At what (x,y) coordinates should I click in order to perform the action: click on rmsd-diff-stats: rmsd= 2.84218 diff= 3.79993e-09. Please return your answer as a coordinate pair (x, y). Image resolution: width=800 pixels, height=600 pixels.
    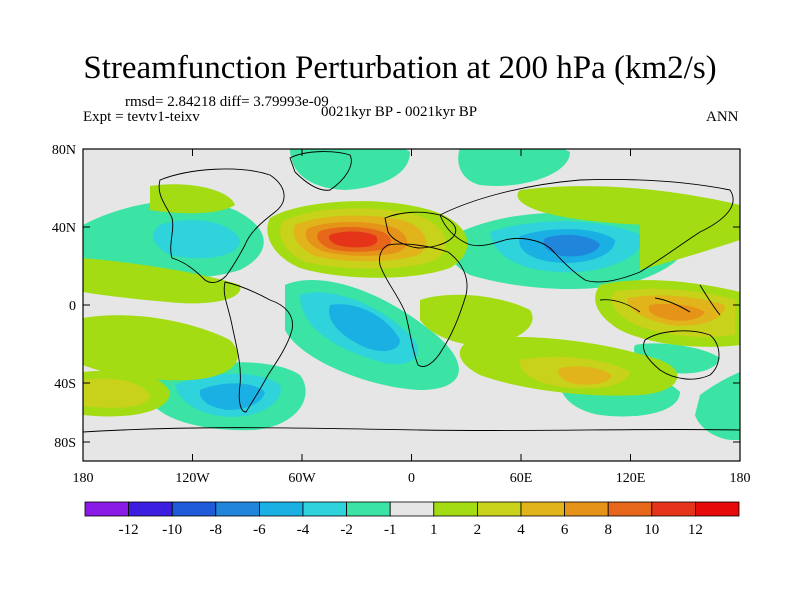
    Looking at the image, I should click on (227, 102).